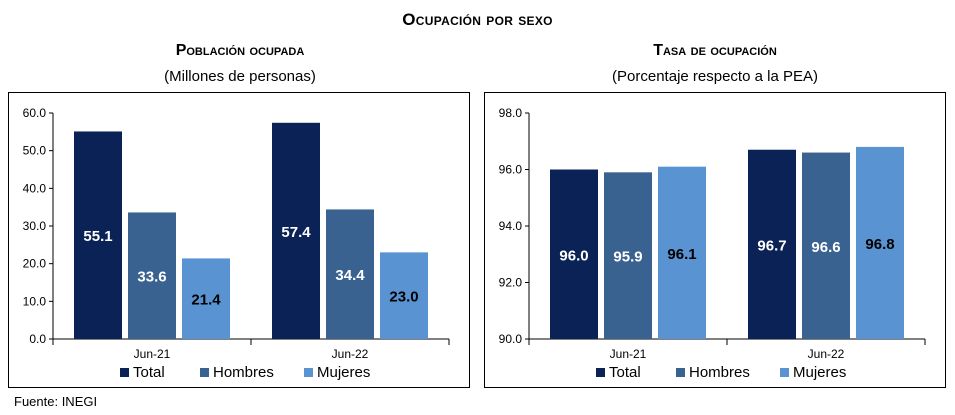 This screenshot has height=415, width=955. I want to click on chart-1-subtitle: (Millones de personas), so click(240, 76).